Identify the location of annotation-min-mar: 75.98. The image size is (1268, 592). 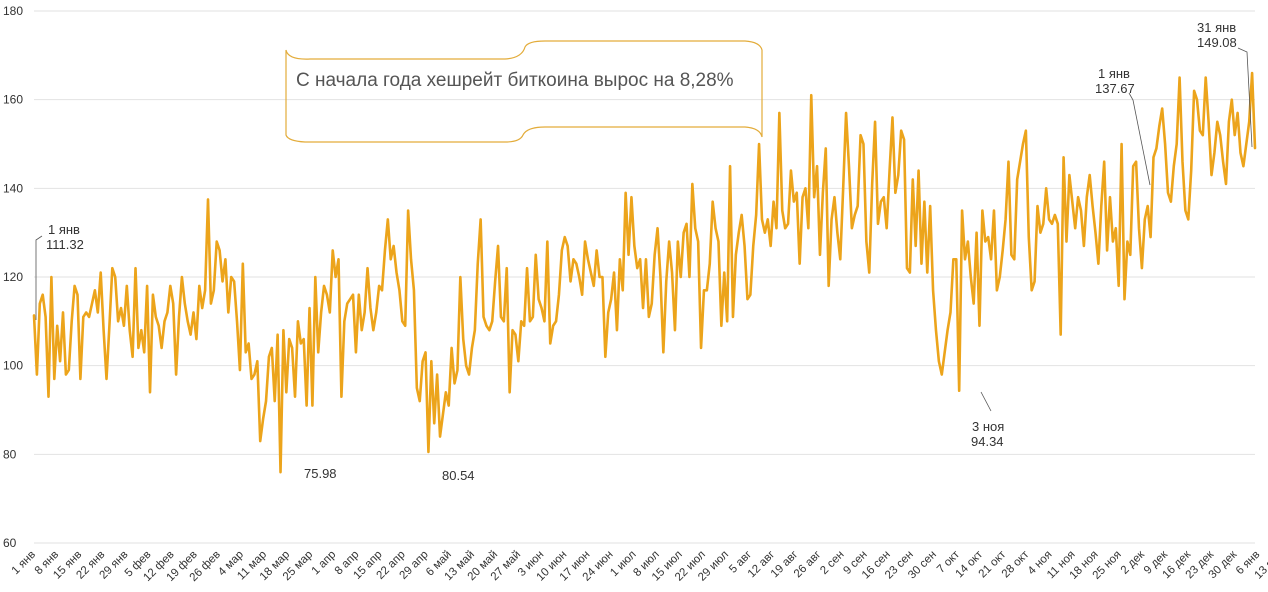
(320, 473).